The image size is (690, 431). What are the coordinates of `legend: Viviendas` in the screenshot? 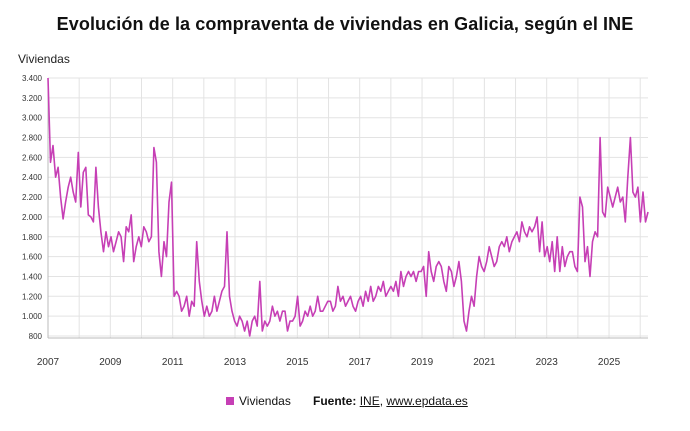 It's located at (258, 401).